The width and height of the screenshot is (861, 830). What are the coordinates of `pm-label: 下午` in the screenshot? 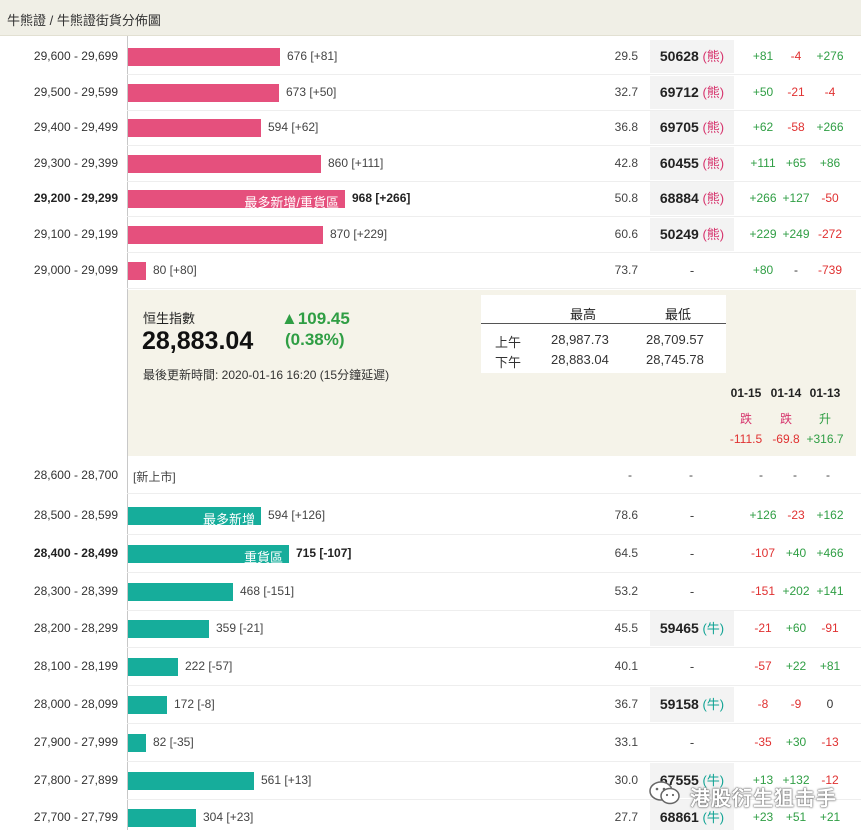 It's located at (508, 362).